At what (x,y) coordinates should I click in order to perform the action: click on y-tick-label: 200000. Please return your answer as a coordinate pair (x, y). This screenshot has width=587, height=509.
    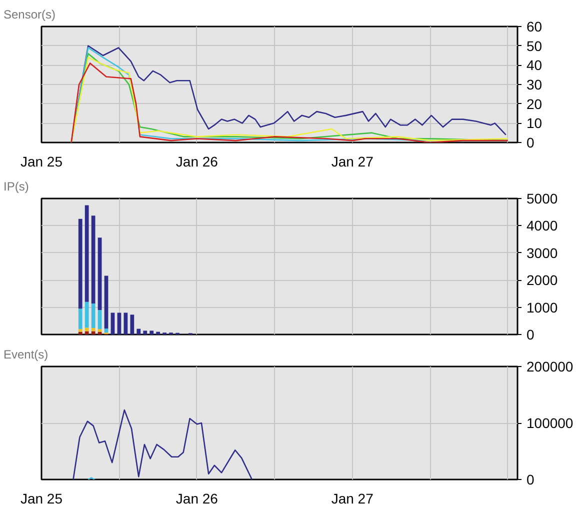
    Looking at the image, I should click on (550, 366).